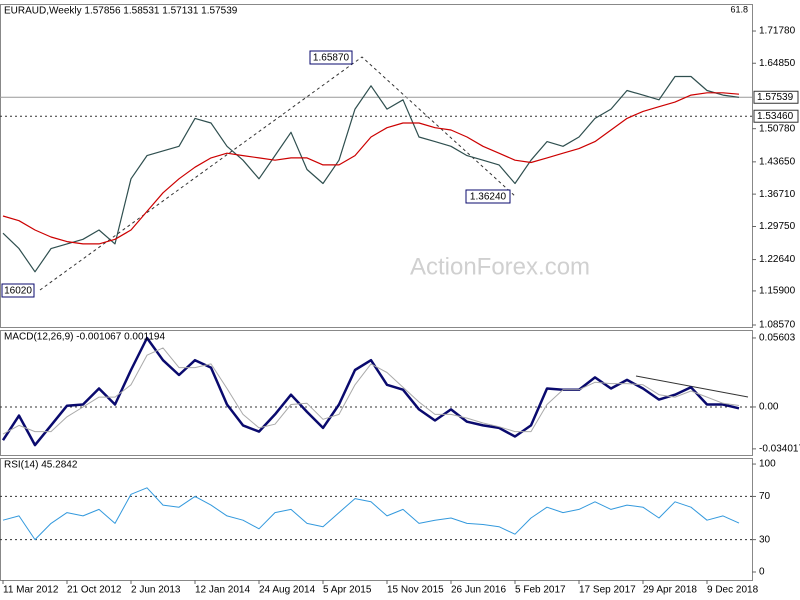 The image size is (800, 600). I want to click on panel-title: RSI(14) 45.2842, so click(41, 465).